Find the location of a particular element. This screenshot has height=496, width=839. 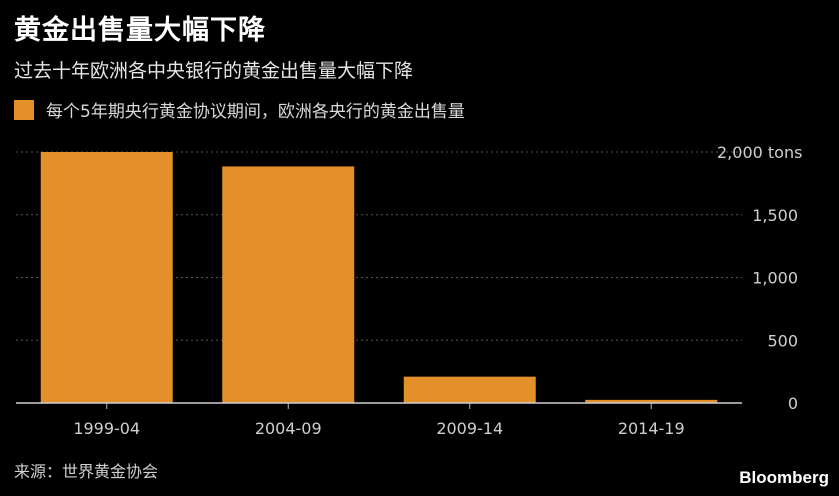

legend-swatch is located at coordinates (24, 109).